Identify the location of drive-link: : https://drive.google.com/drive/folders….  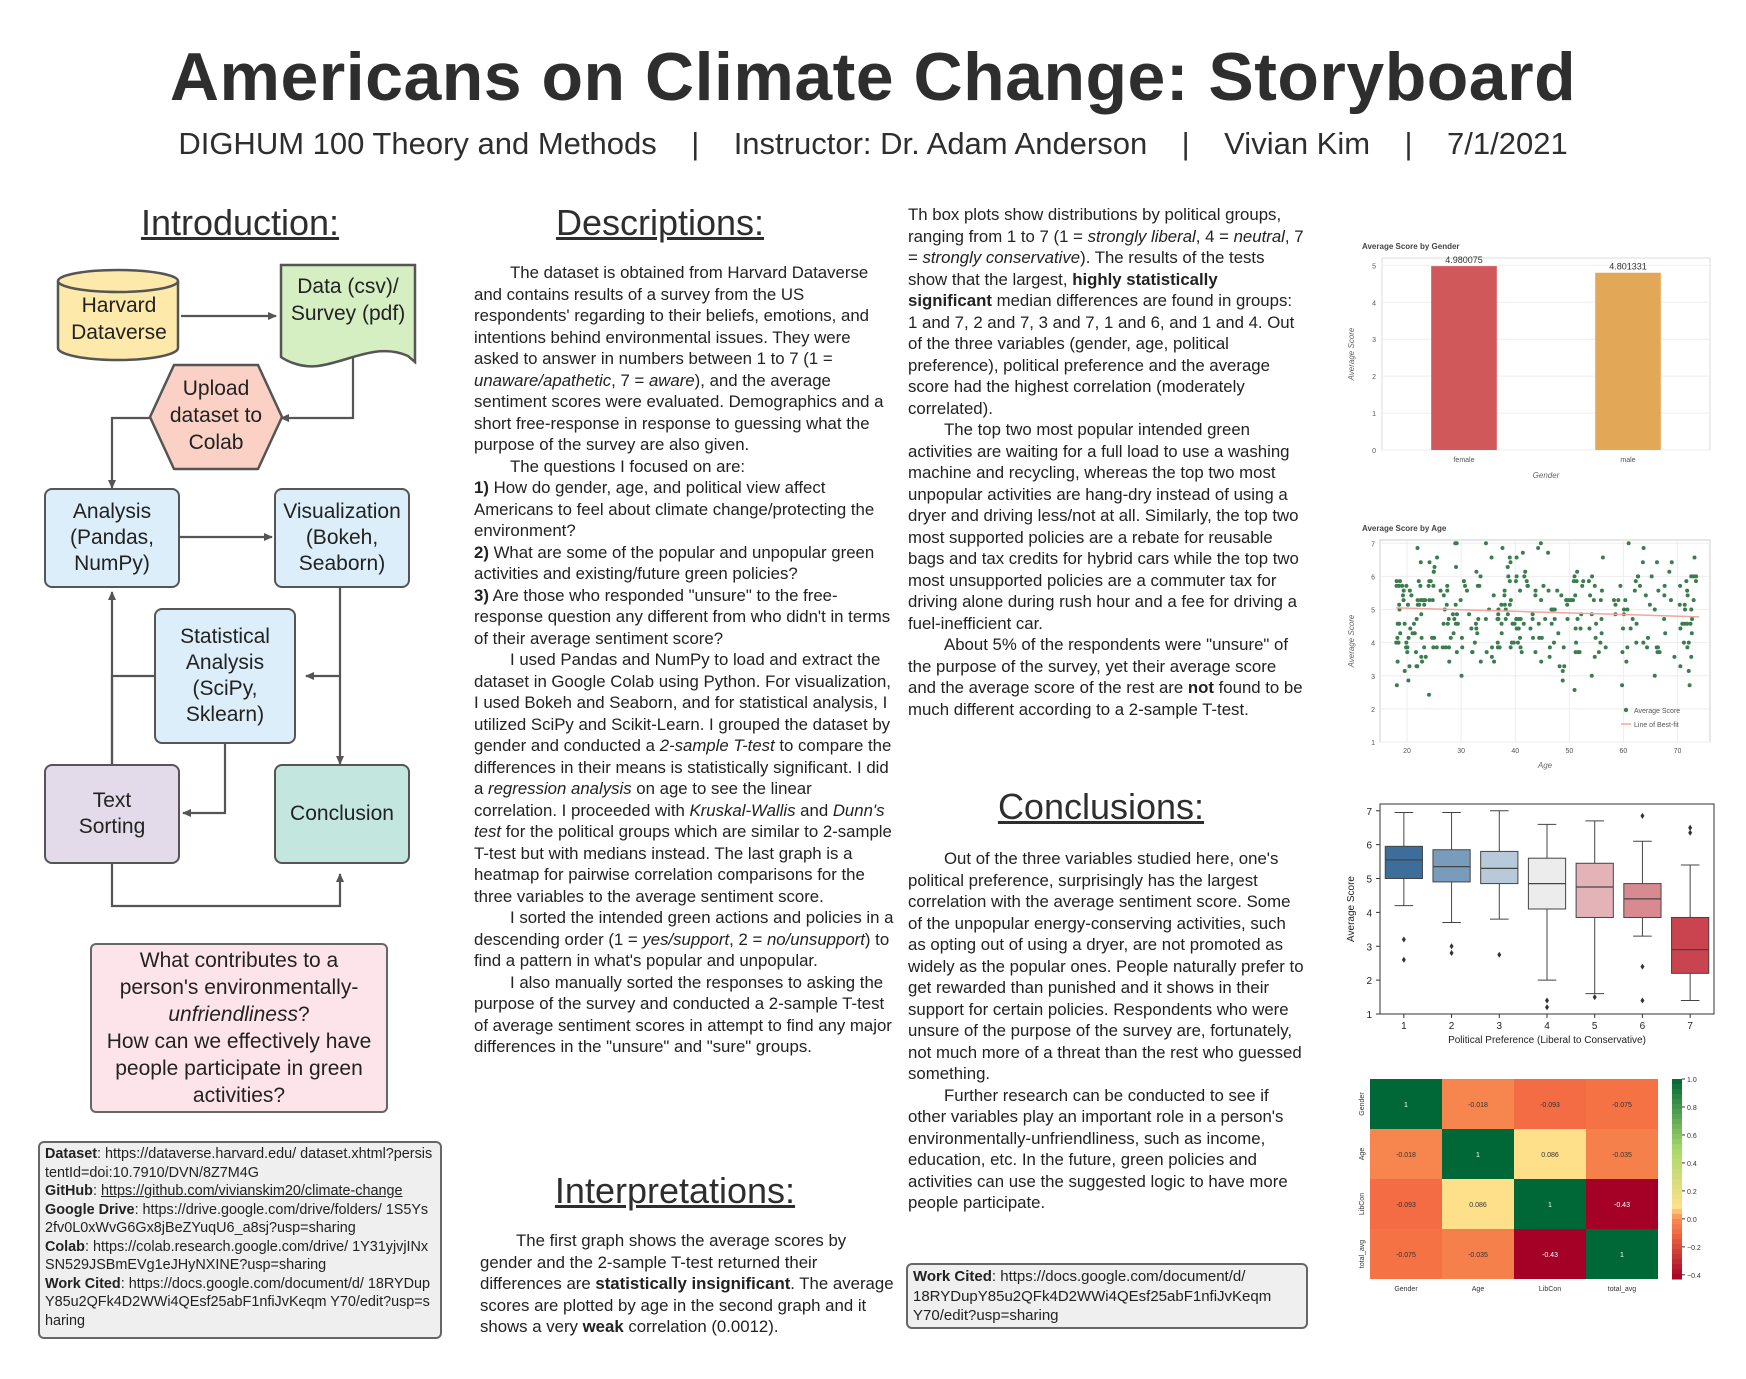
(237, 1219).